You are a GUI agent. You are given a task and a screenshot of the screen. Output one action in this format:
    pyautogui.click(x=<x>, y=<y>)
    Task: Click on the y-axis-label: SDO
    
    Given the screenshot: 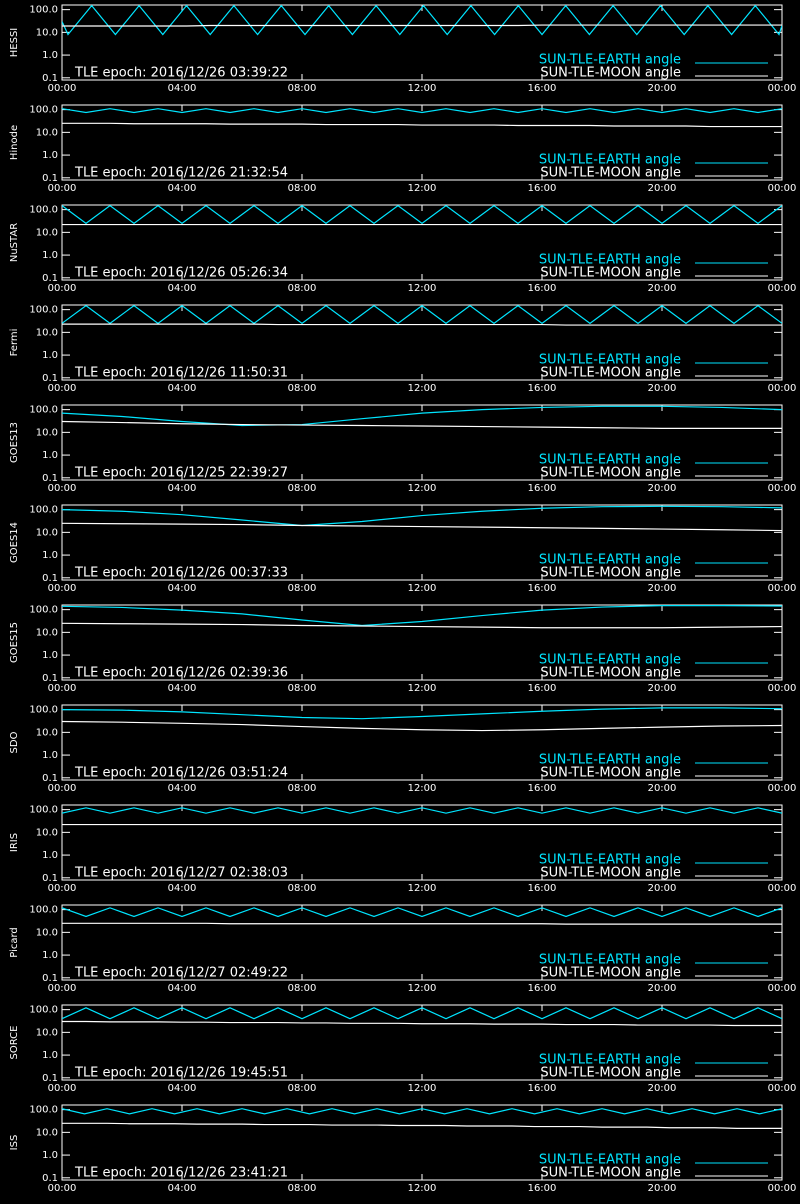 What is the action you would take?
    pyautogui.click(x=14, y=742)
    